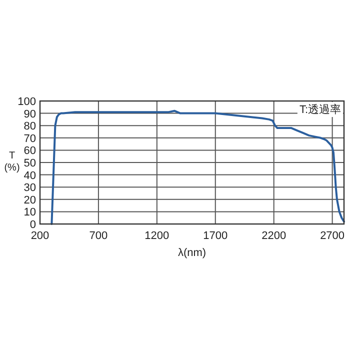 This screenshot has width=350, height=350. What do you see at coordinates (30, 176) in the screenshot?
I see `y-tick-label: 40` at bounding box center [30, 176].